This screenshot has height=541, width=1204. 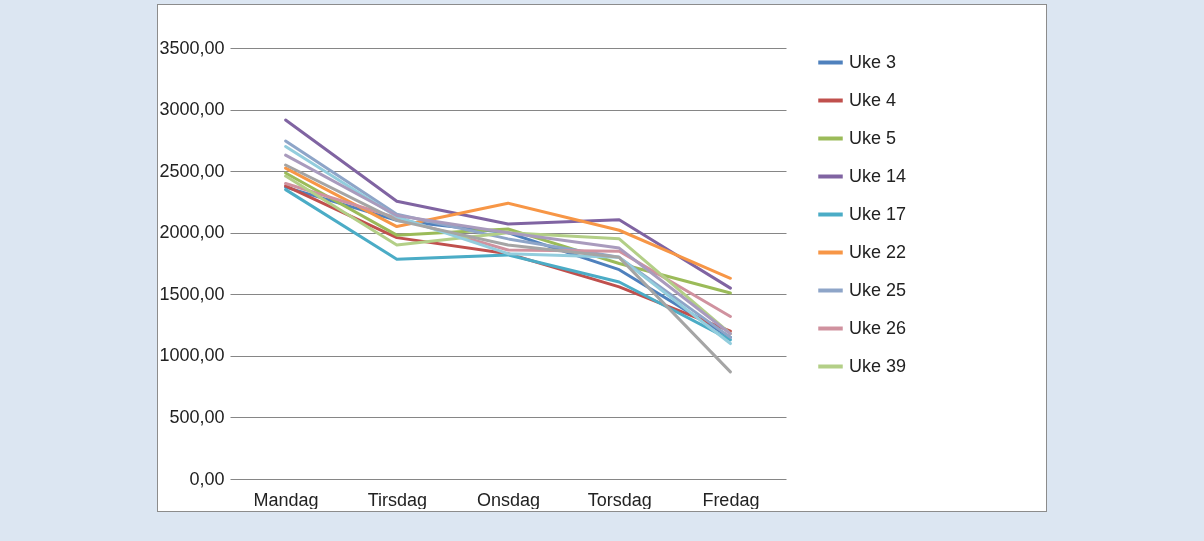 What do you see at coordinates (873, 61) in the screenshot?
I see `legend-label: Uke 3` at bounding box center [873, 61].